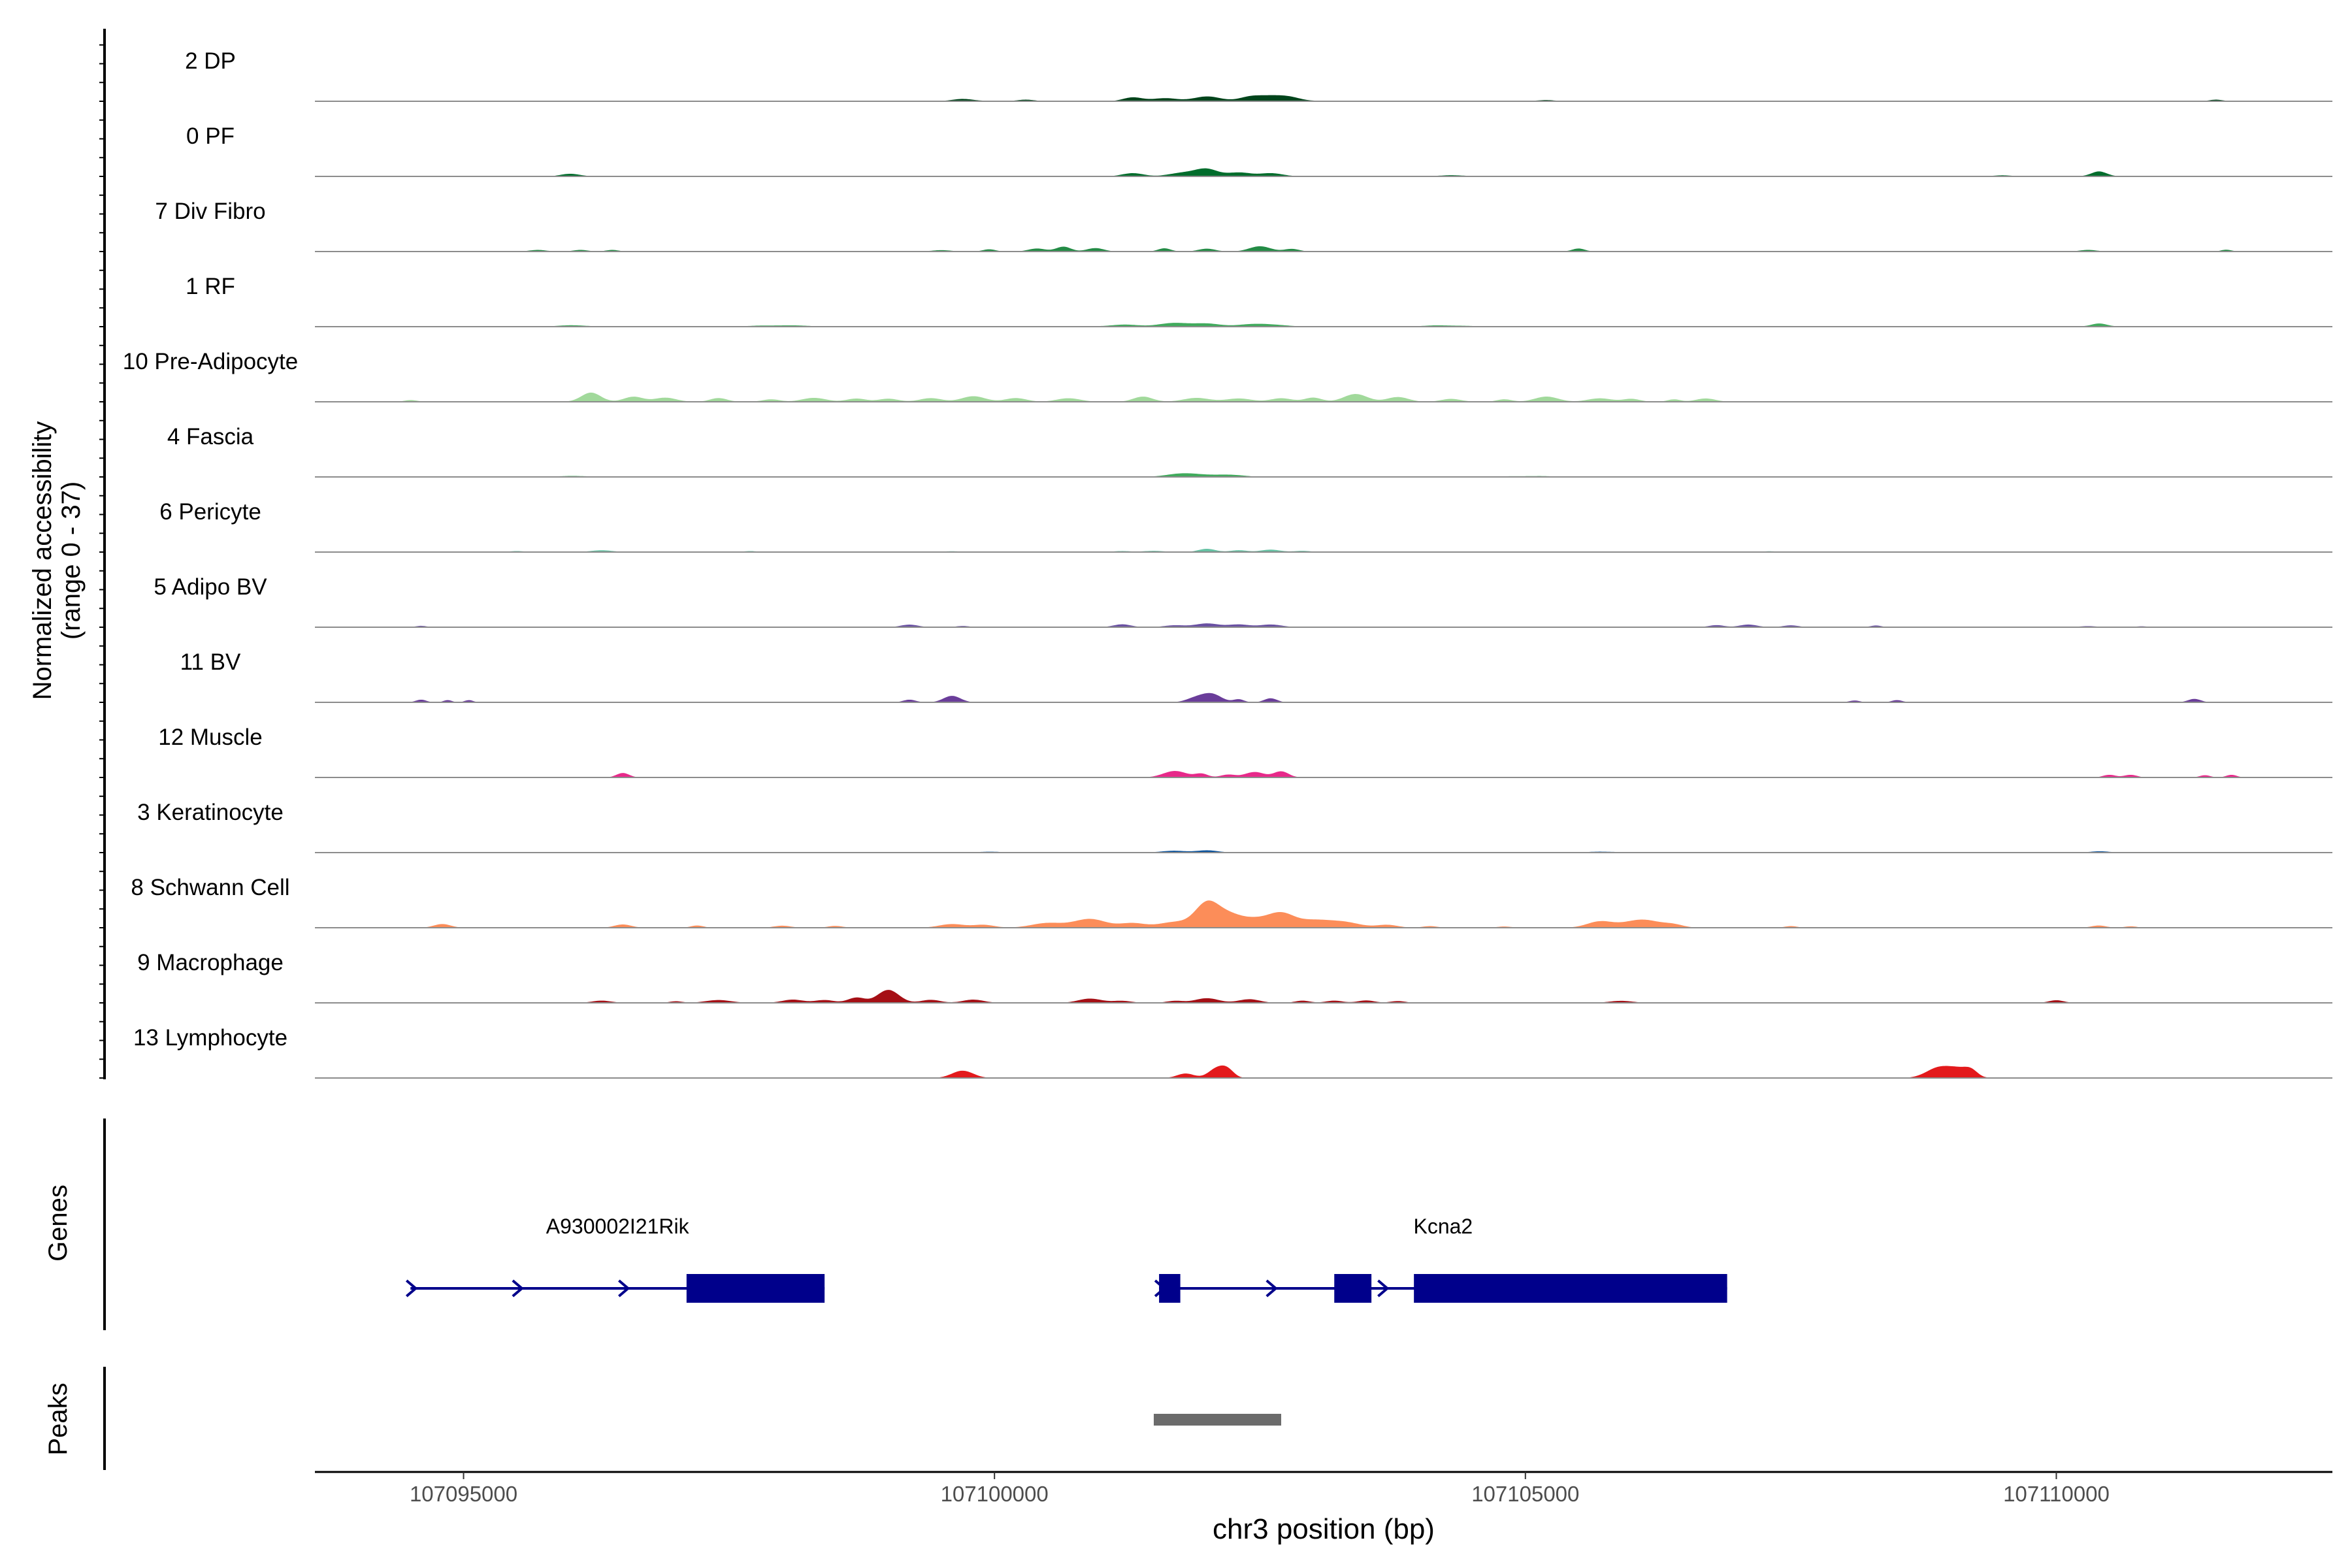 The width and height of the screenshot is (2352, 1568). I want to click on y-axis-label-line2: (range 0 - 37), so click(71, 561).